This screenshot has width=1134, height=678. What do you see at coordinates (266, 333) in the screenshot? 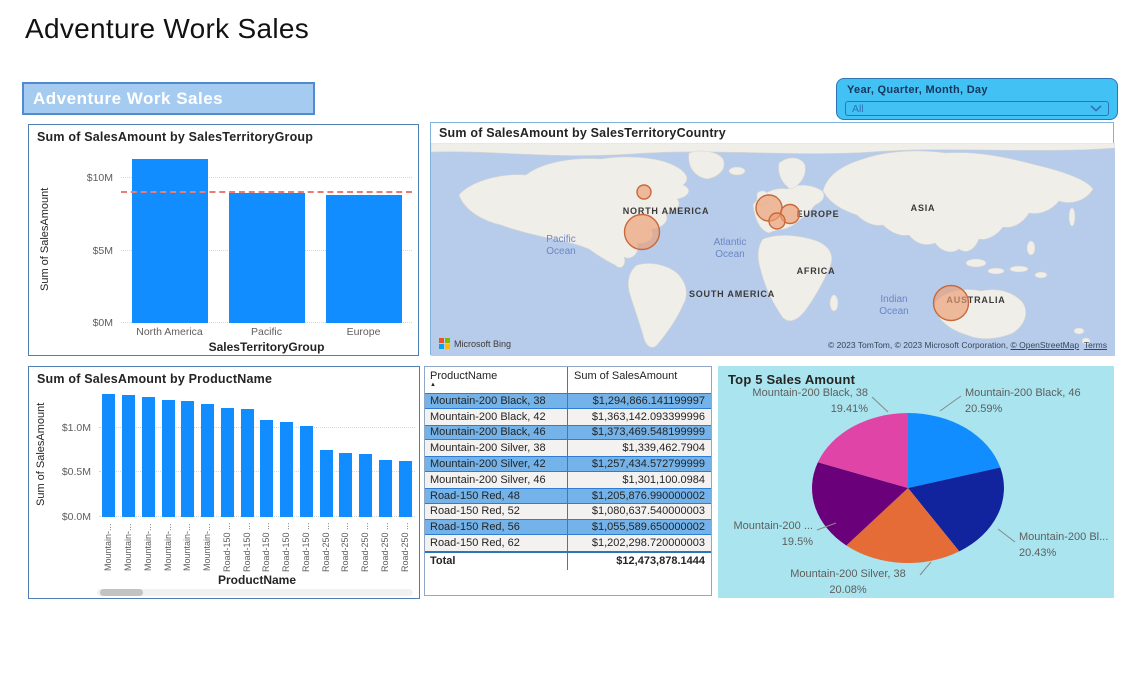
I see `territory-x-labels: North America Pacific Europe` at bounding box center [266, 333].